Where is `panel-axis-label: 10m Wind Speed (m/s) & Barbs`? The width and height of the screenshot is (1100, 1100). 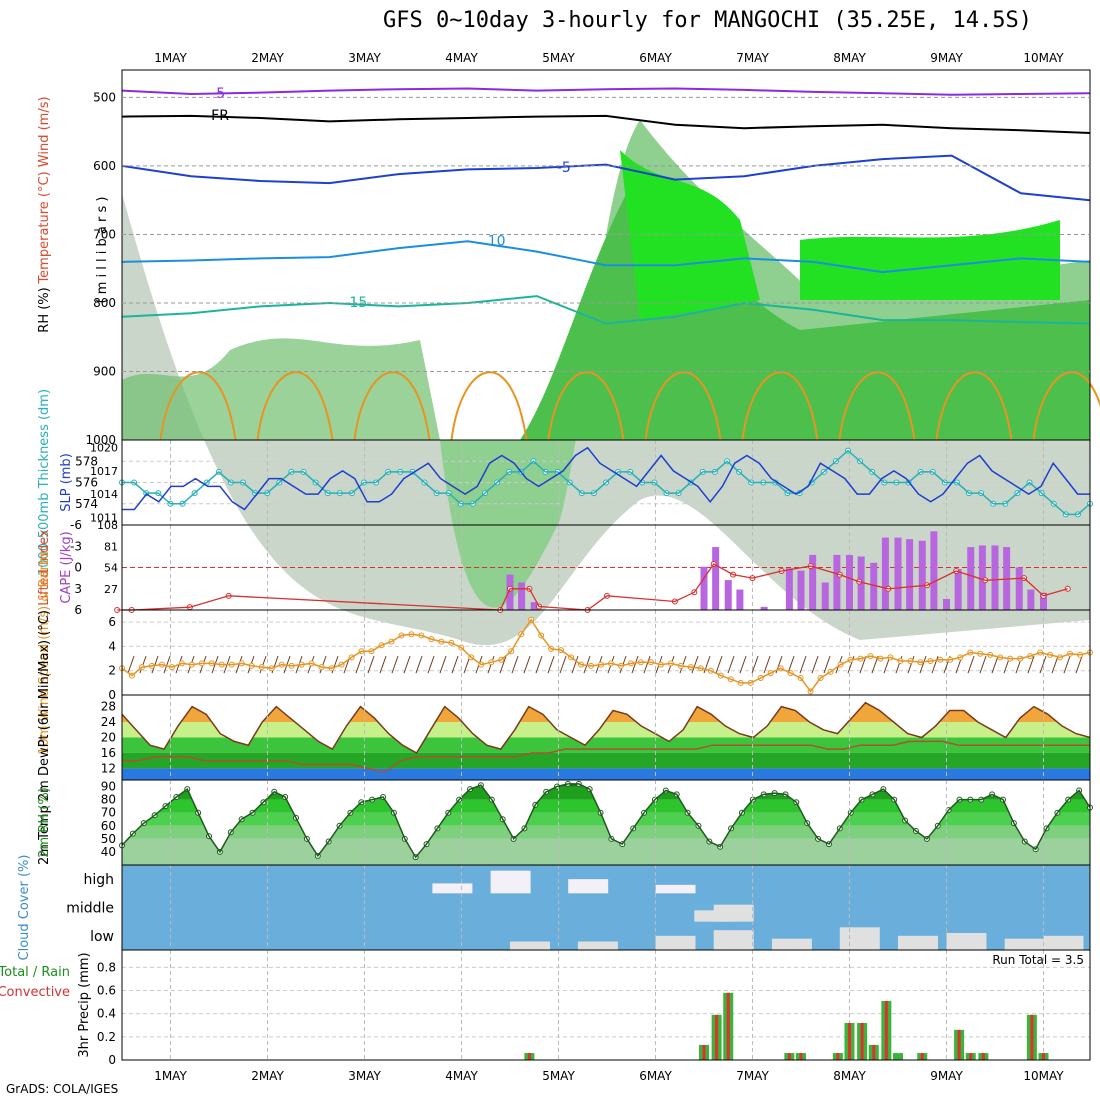
panel-axis-label: 10m Wind Speed (m/s) & Barbs is located at coordinates (44, 652).